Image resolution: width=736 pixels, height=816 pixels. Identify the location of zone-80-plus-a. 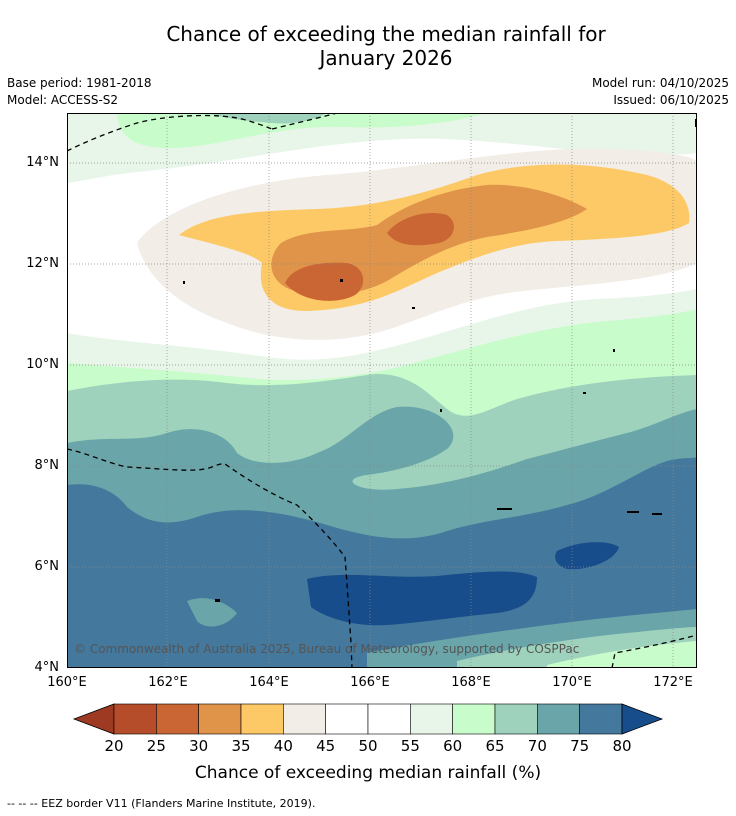
(422, 598).